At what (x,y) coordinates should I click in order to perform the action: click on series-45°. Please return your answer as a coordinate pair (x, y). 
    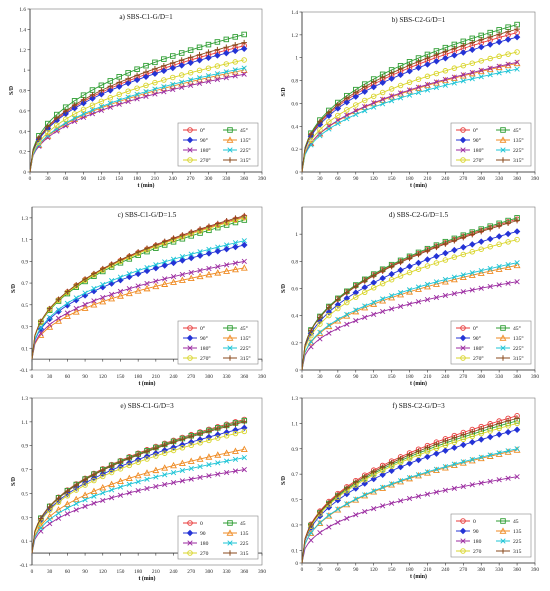
    Looking at the image, I should click on (138, 102).